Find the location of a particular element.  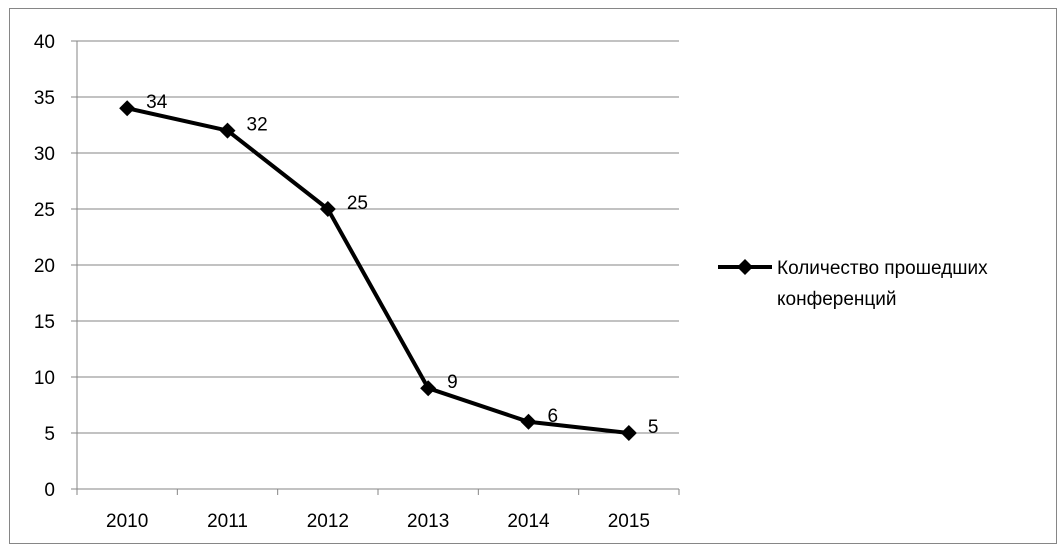

legend: Количество прошедших конференций is located at coordinates (853, 284).